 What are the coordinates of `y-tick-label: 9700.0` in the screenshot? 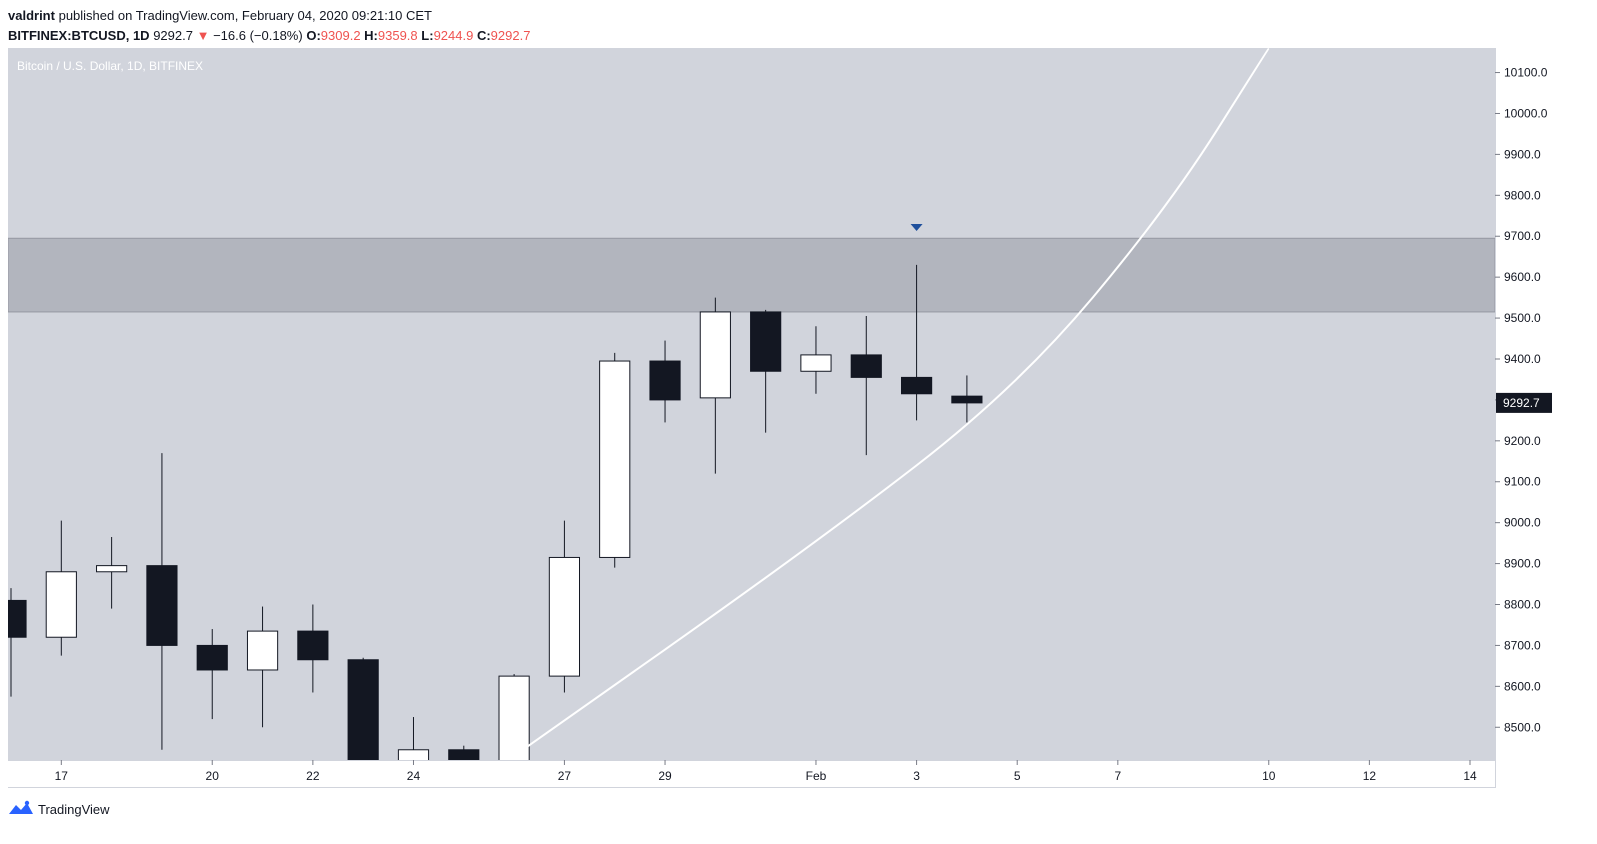 It's located at (1522, 236).